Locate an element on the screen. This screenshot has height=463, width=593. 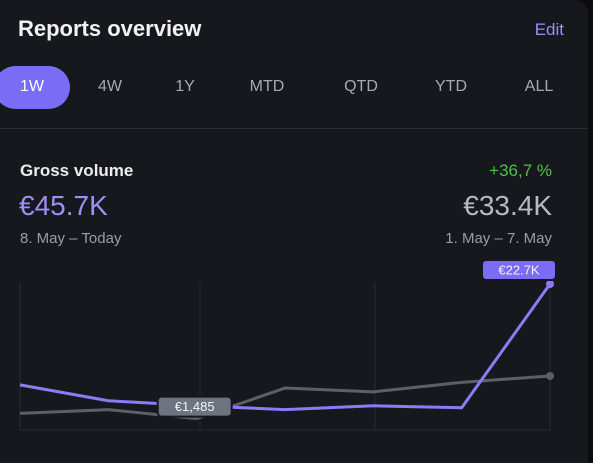
tab: 4W is located at coordinates (110, 86).